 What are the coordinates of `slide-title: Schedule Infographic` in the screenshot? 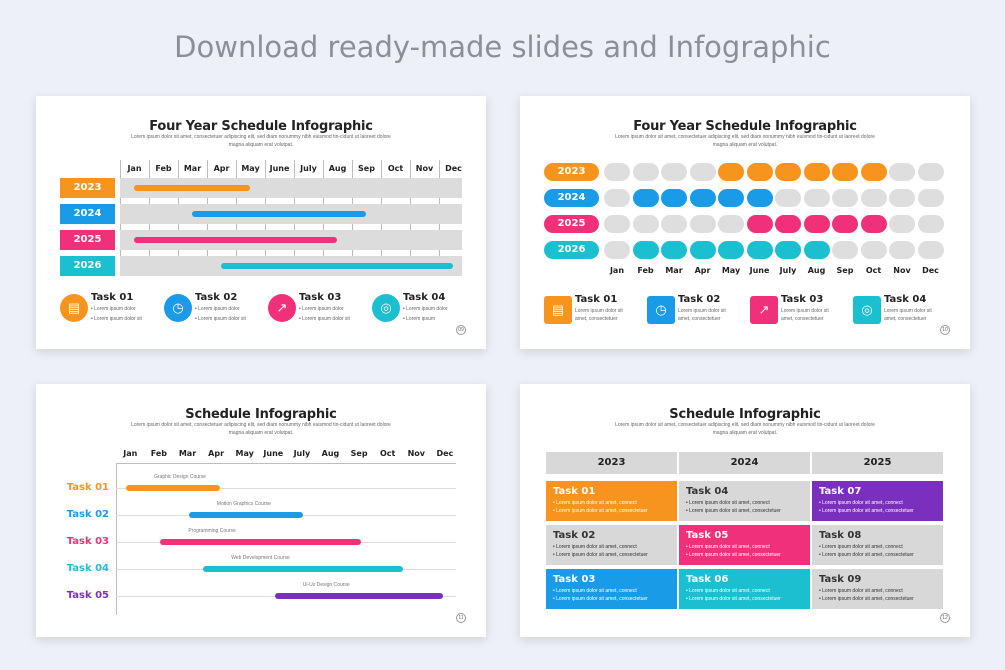 It's located at (745, 414).